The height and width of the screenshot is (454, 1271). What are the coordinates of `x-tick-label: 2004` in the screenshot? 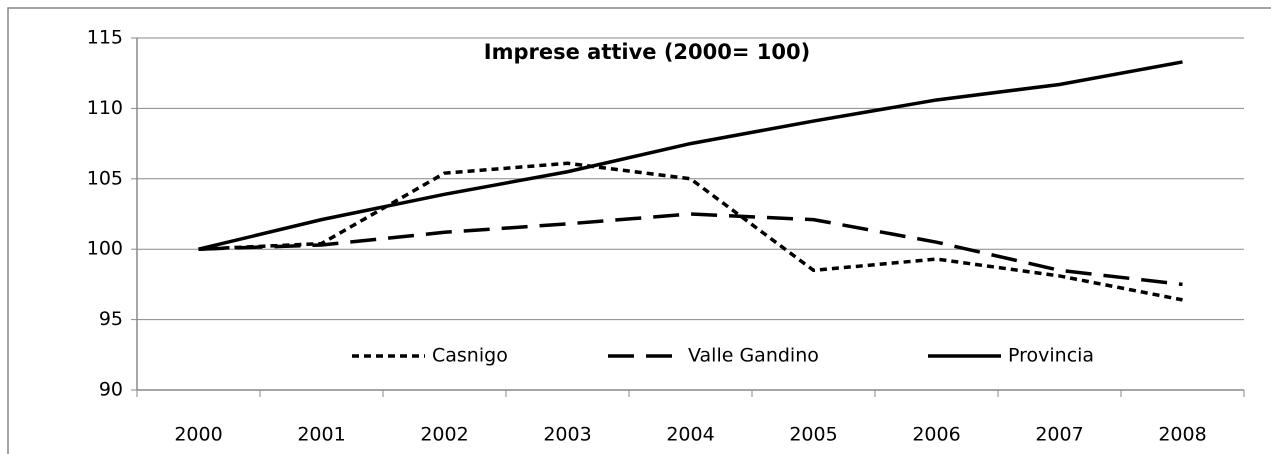 It's located at (690, 435).